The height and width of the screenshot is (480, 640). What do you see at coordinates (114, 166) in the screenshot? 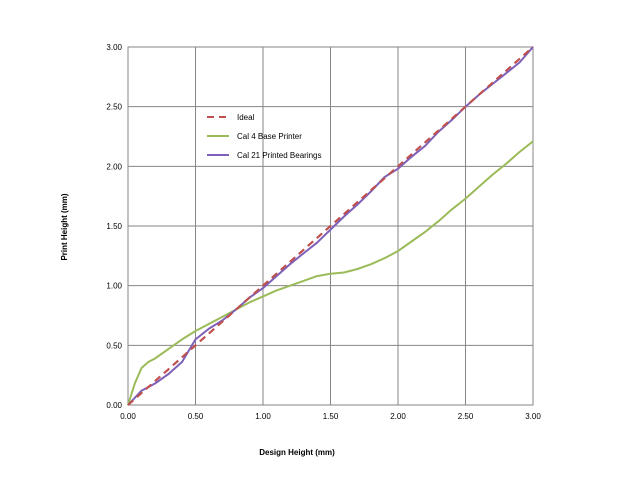
I see `y-tick-label: 2.00` at bounding box center [114, 166].